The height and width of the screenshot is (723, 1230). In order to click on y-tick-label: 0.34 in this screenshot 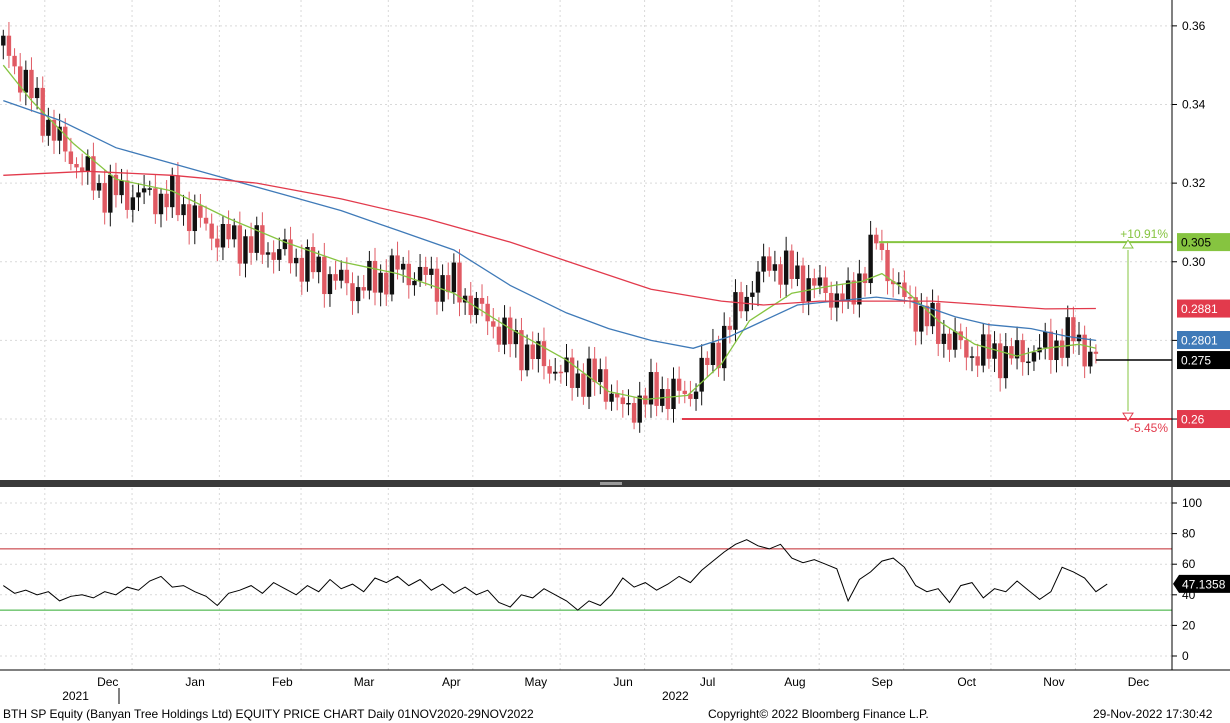, I will do `click(1194, 104)`.